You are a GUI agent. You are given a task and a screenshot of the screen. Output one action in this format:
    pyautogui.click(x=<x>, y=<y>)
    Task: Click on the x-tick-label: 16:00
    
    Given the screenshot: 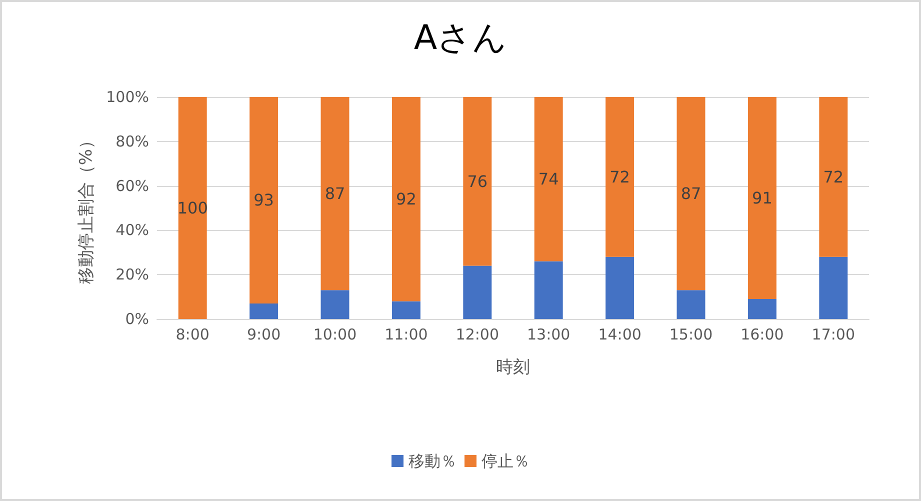 What is the action you would take?
    pyautogui.click(x=762, y=335)
    